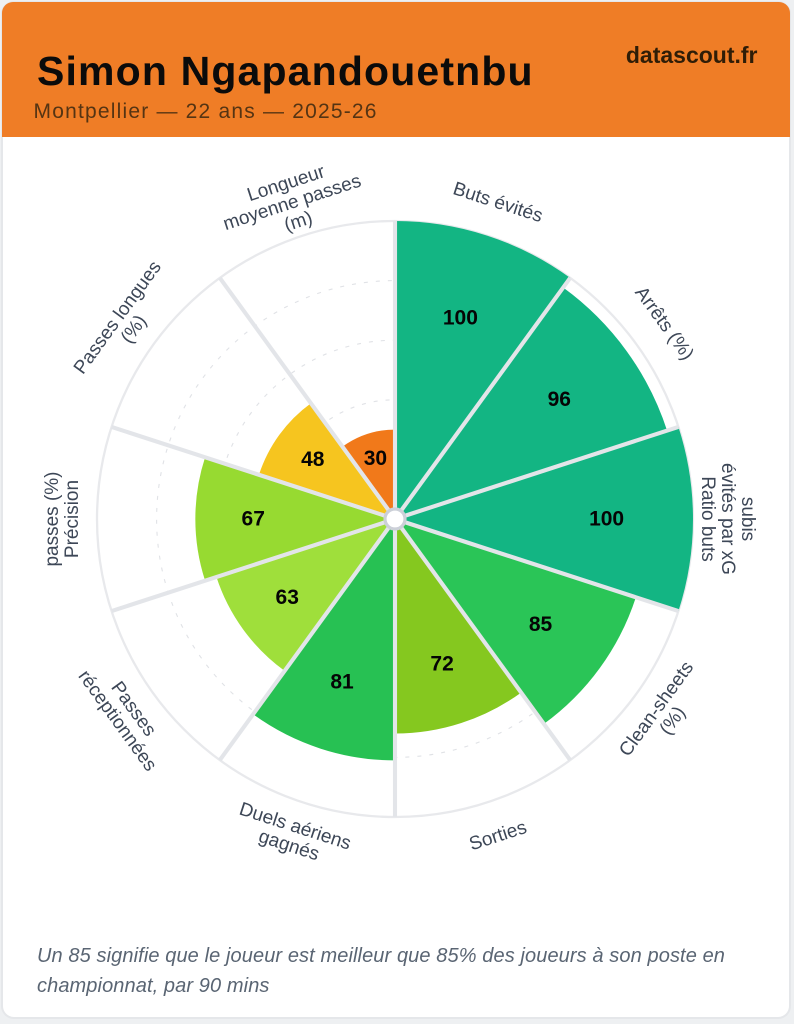 The height and width of the screenshot is (1024, 794). Describe the element at coordinates (728, 519) in the screenshot. I see `svg-text: Ratio butsévités par xGsubis` at that location.